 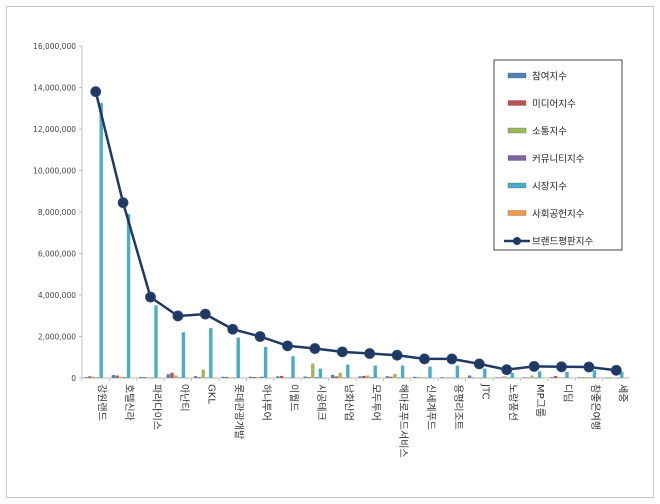 I want to click on legend-label: 참여지수, so click(x=549, y=77).